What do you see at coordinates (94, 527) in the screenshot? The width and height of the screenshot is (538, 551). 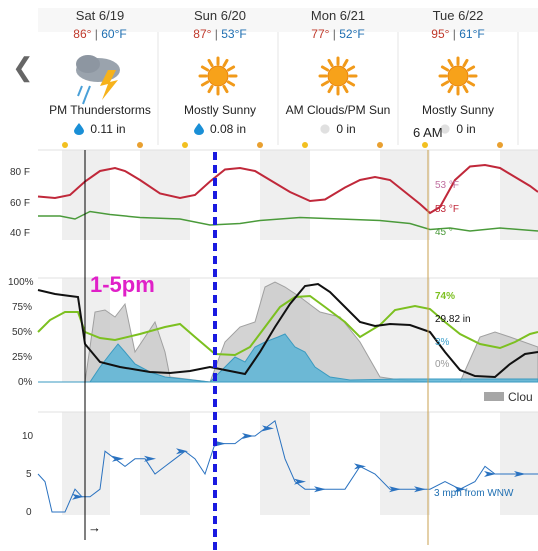 I see `right-arrow-icon: →` at bounding box center [94, 527].